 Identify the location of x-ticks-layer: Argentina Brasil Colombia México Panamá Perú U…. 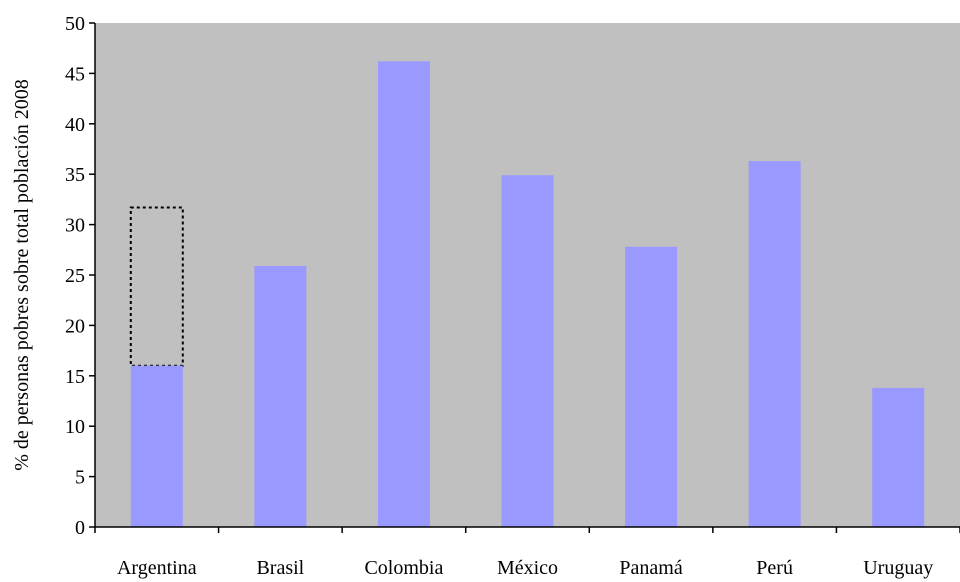
(527, 553).